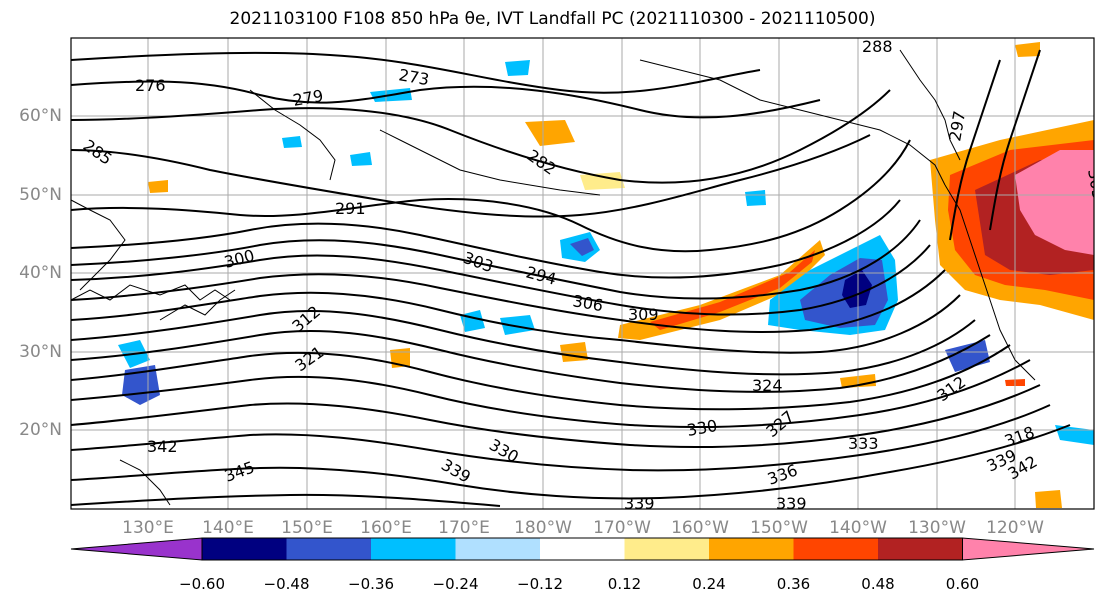 The image size is (1105, 603). I want to click on lat-label: 40°N, so click(40, 273).